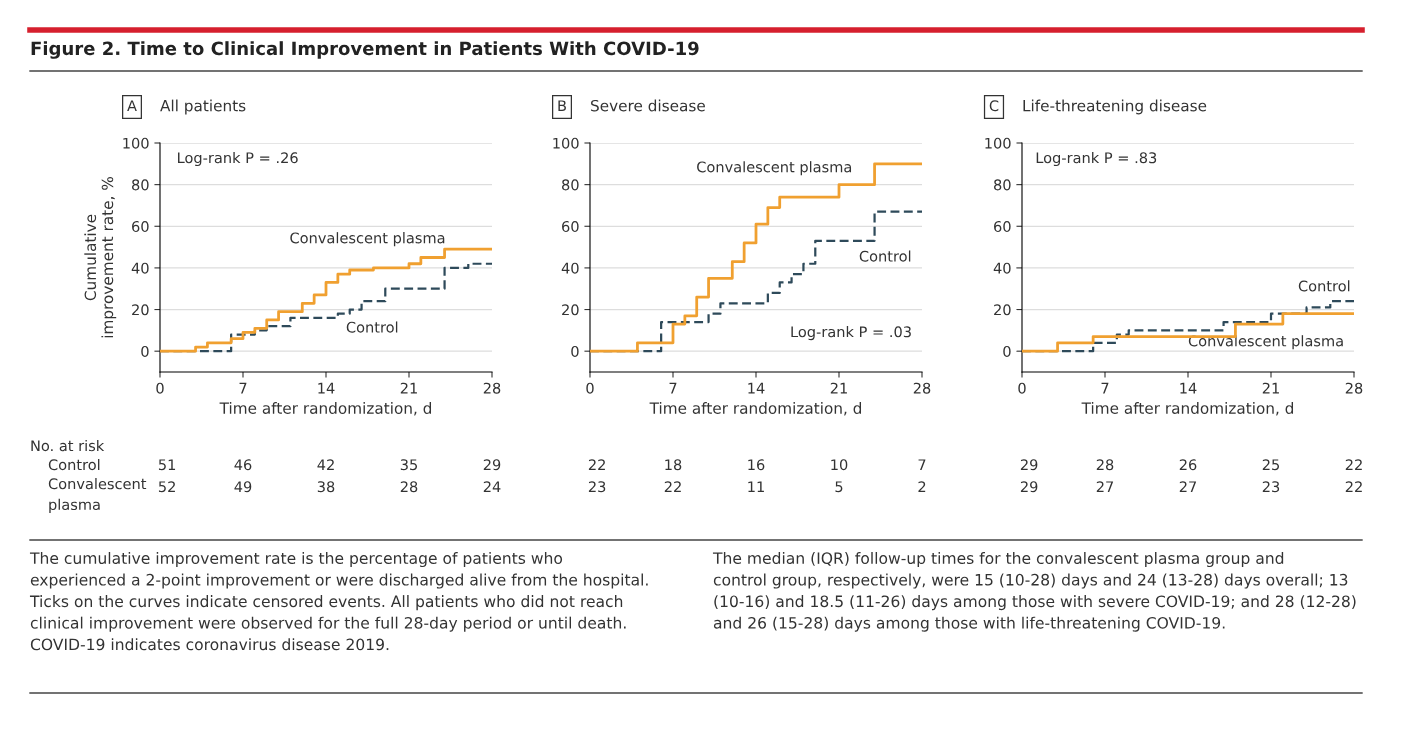 Image resolution: width=1409 pixels, height=751 pixels. I want to click on text: 42, so click(325, 465).